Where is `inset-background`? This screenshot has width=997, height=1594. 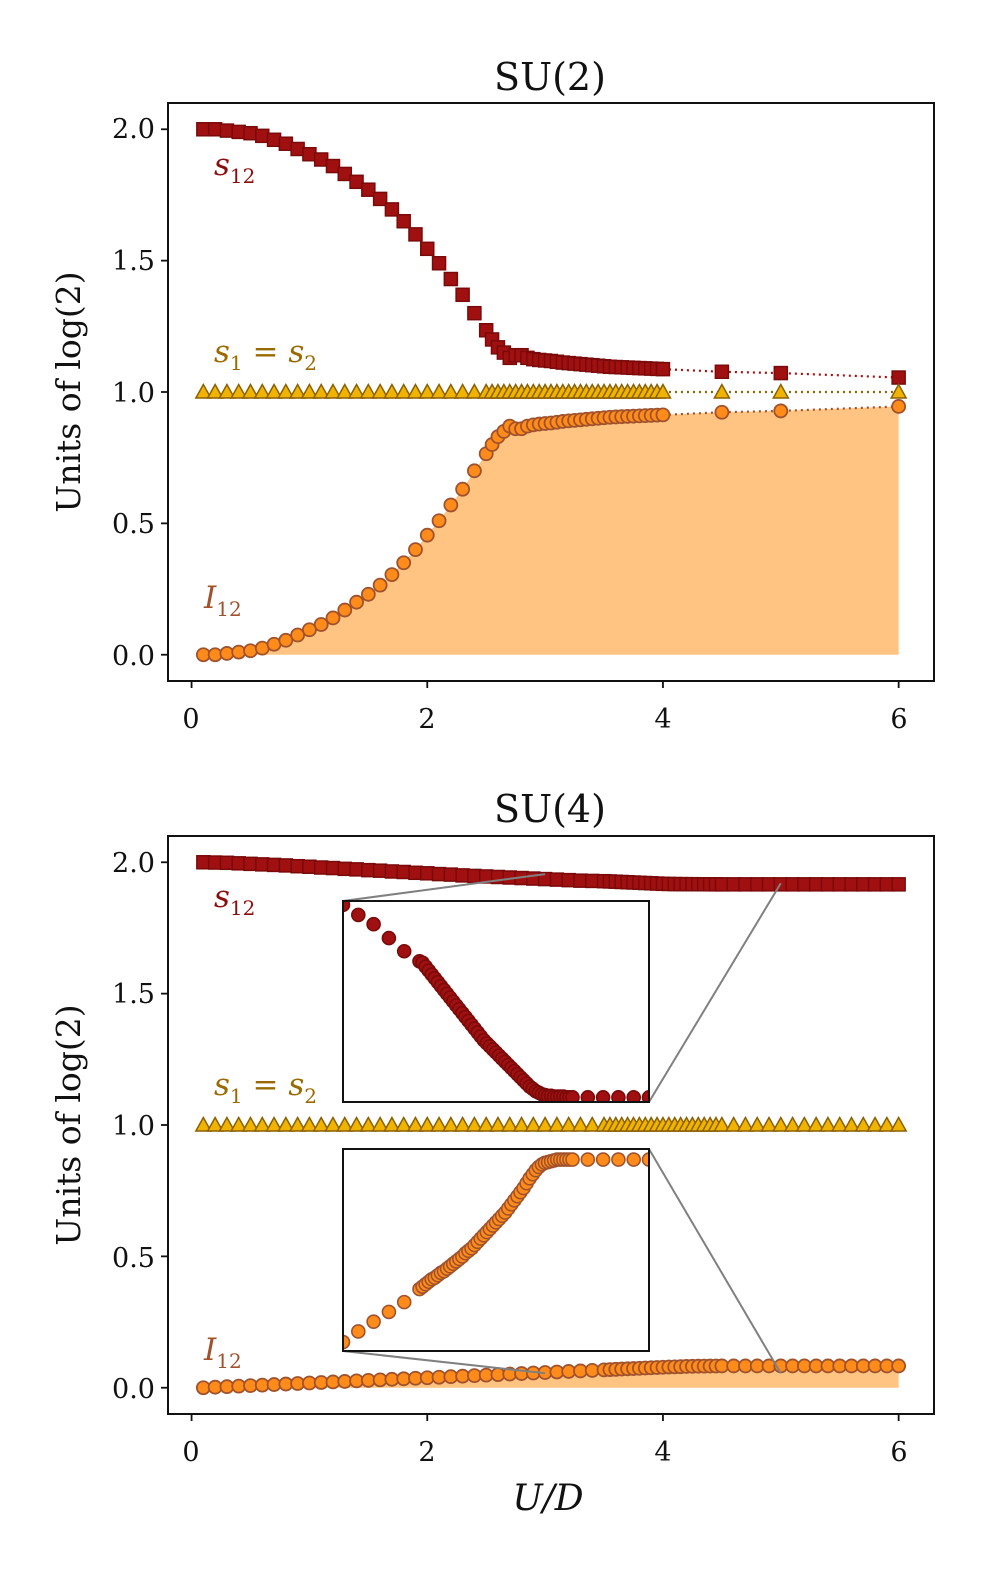
inset-background is located at coordinates (496, 1250).